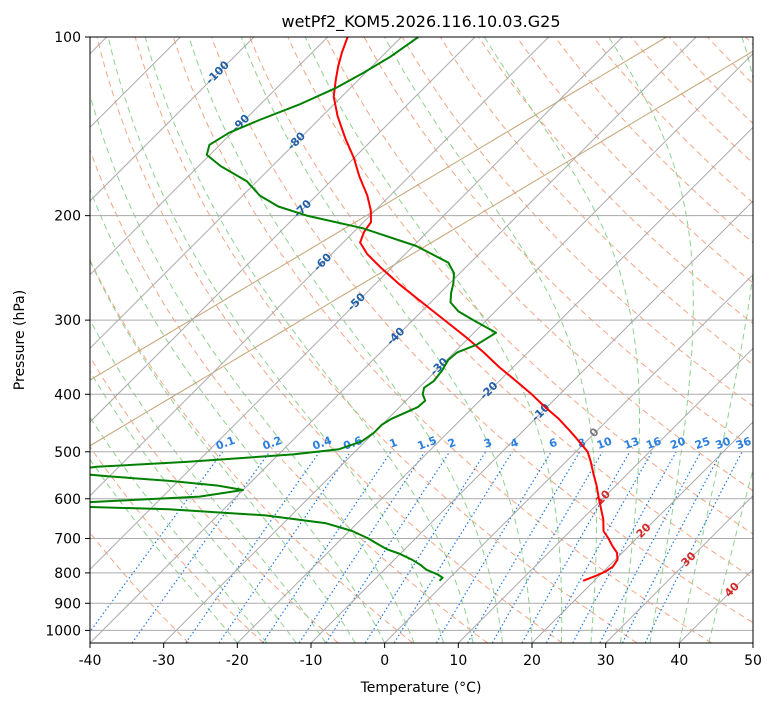 This screenshot has width=775, height=708. What do you see at coordinates (604, 443) in the screenshot?
I see `mixing-ratio-label: 10` at bounding box center [604, 443].